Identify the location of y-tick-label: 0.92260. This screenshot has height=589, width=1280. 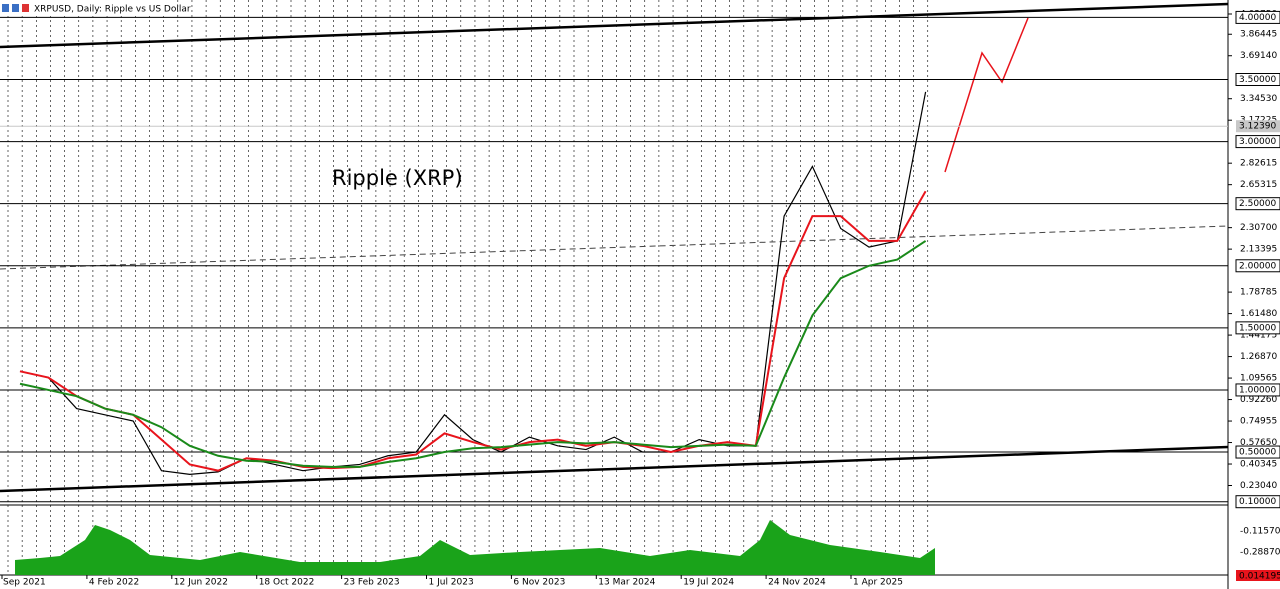
(1258, 400).